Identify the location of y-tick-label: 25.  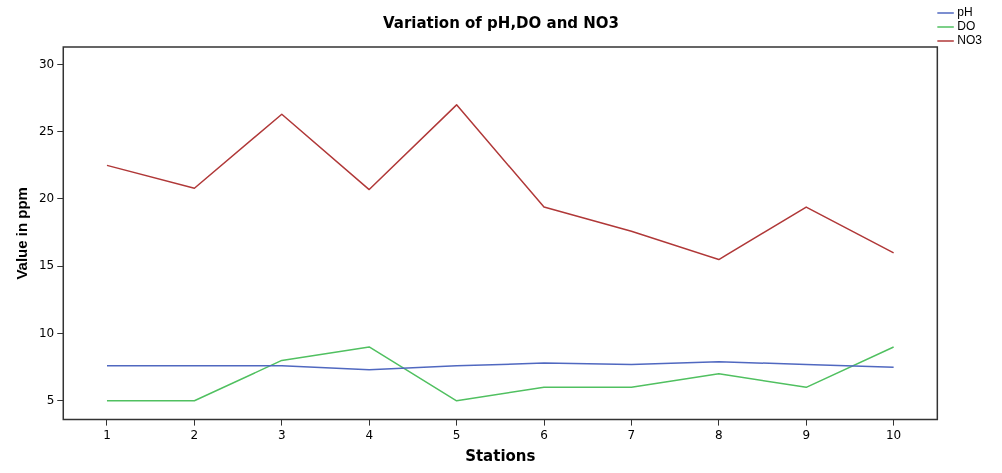
(46, 130).